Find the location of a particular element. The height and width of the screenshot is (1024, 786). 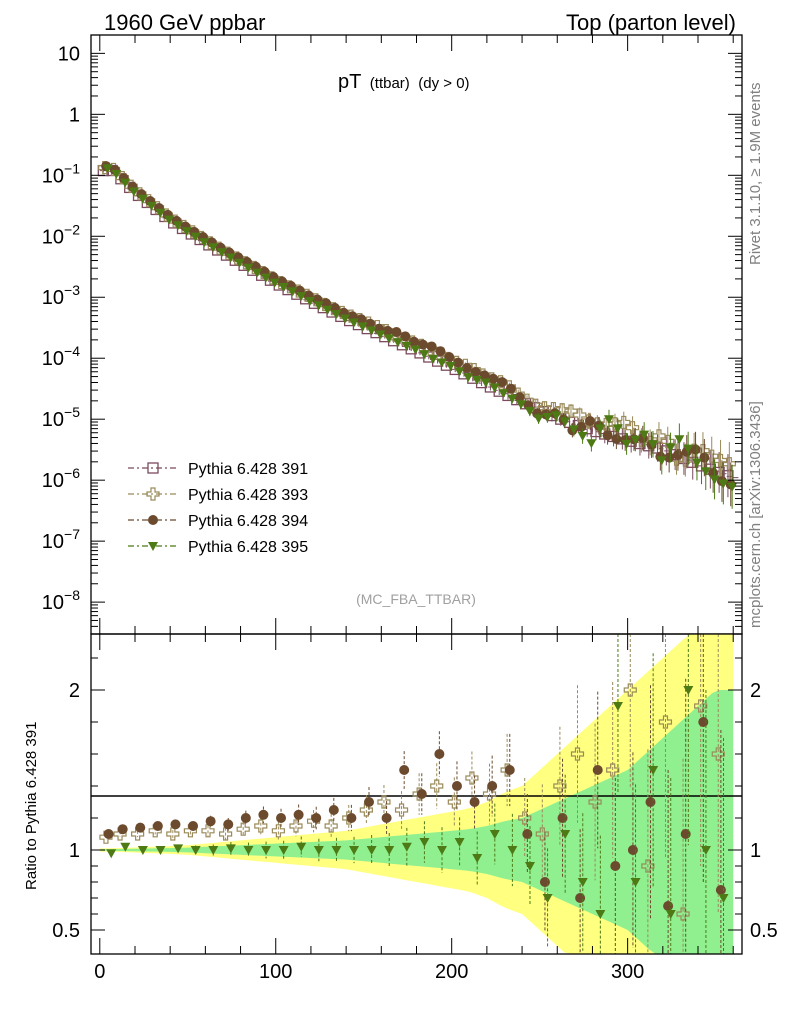

watermark: (MC_FBA_TTBAR) is located at coordinates (416, 599).